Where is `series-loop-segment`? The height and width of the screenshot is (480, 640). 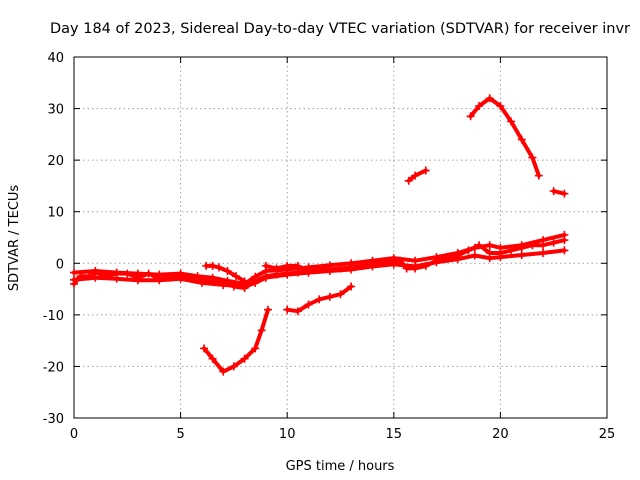
series-loop-segment is located at coordinates (225, 273).